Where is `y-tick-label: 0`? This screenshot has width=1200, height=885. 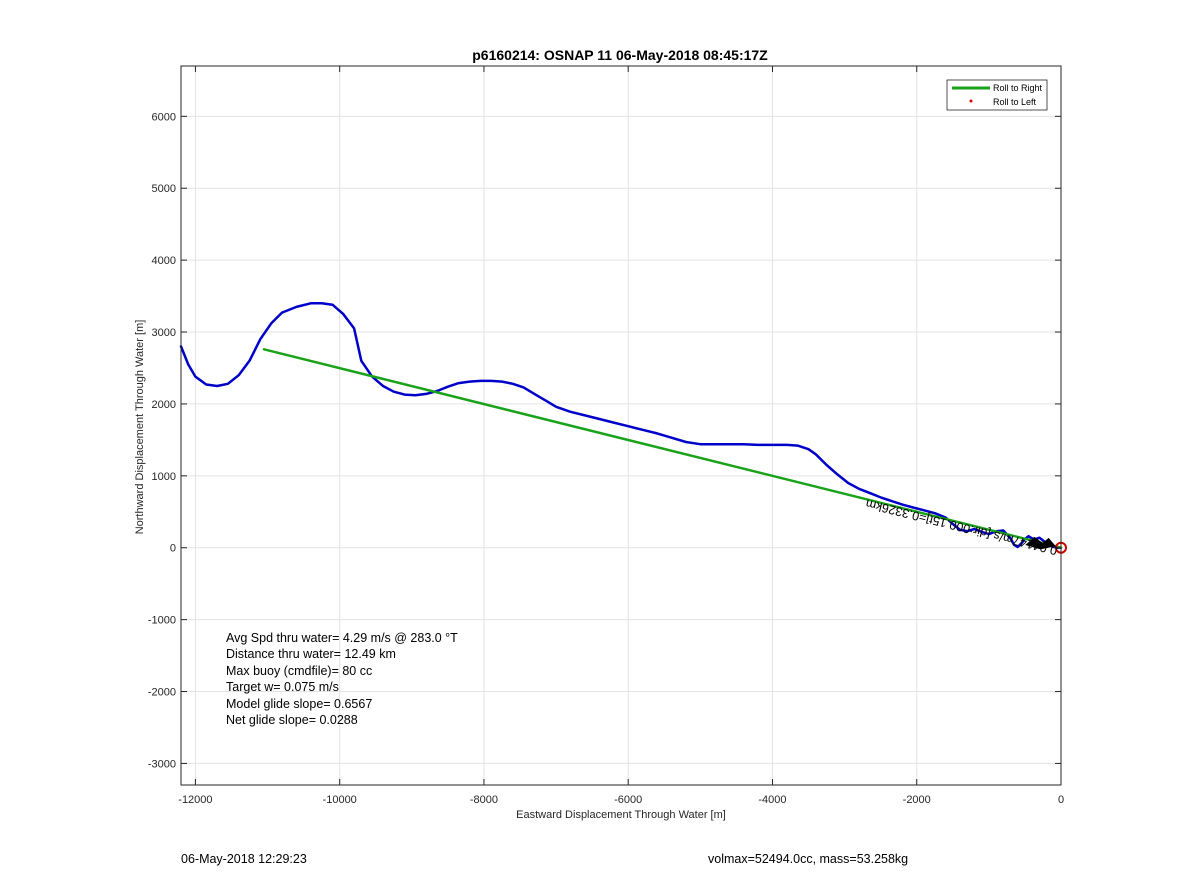 y-tick-label: 0 is located at coordinates (173, 549).